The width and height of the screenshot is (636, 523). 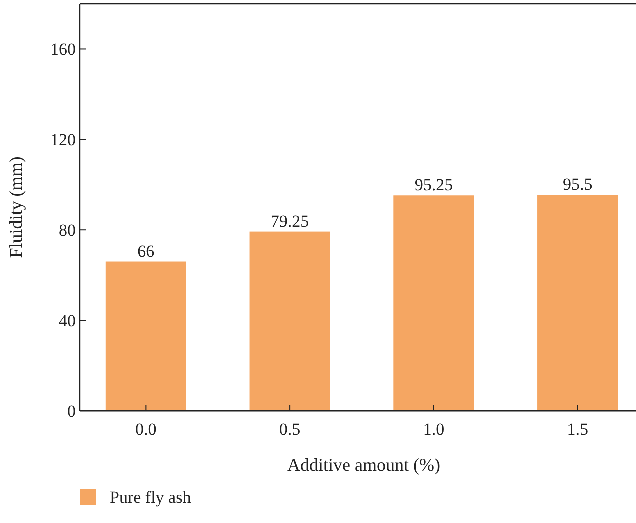 I want to click on y-tick-label: 160, so click(x=63, y=50).